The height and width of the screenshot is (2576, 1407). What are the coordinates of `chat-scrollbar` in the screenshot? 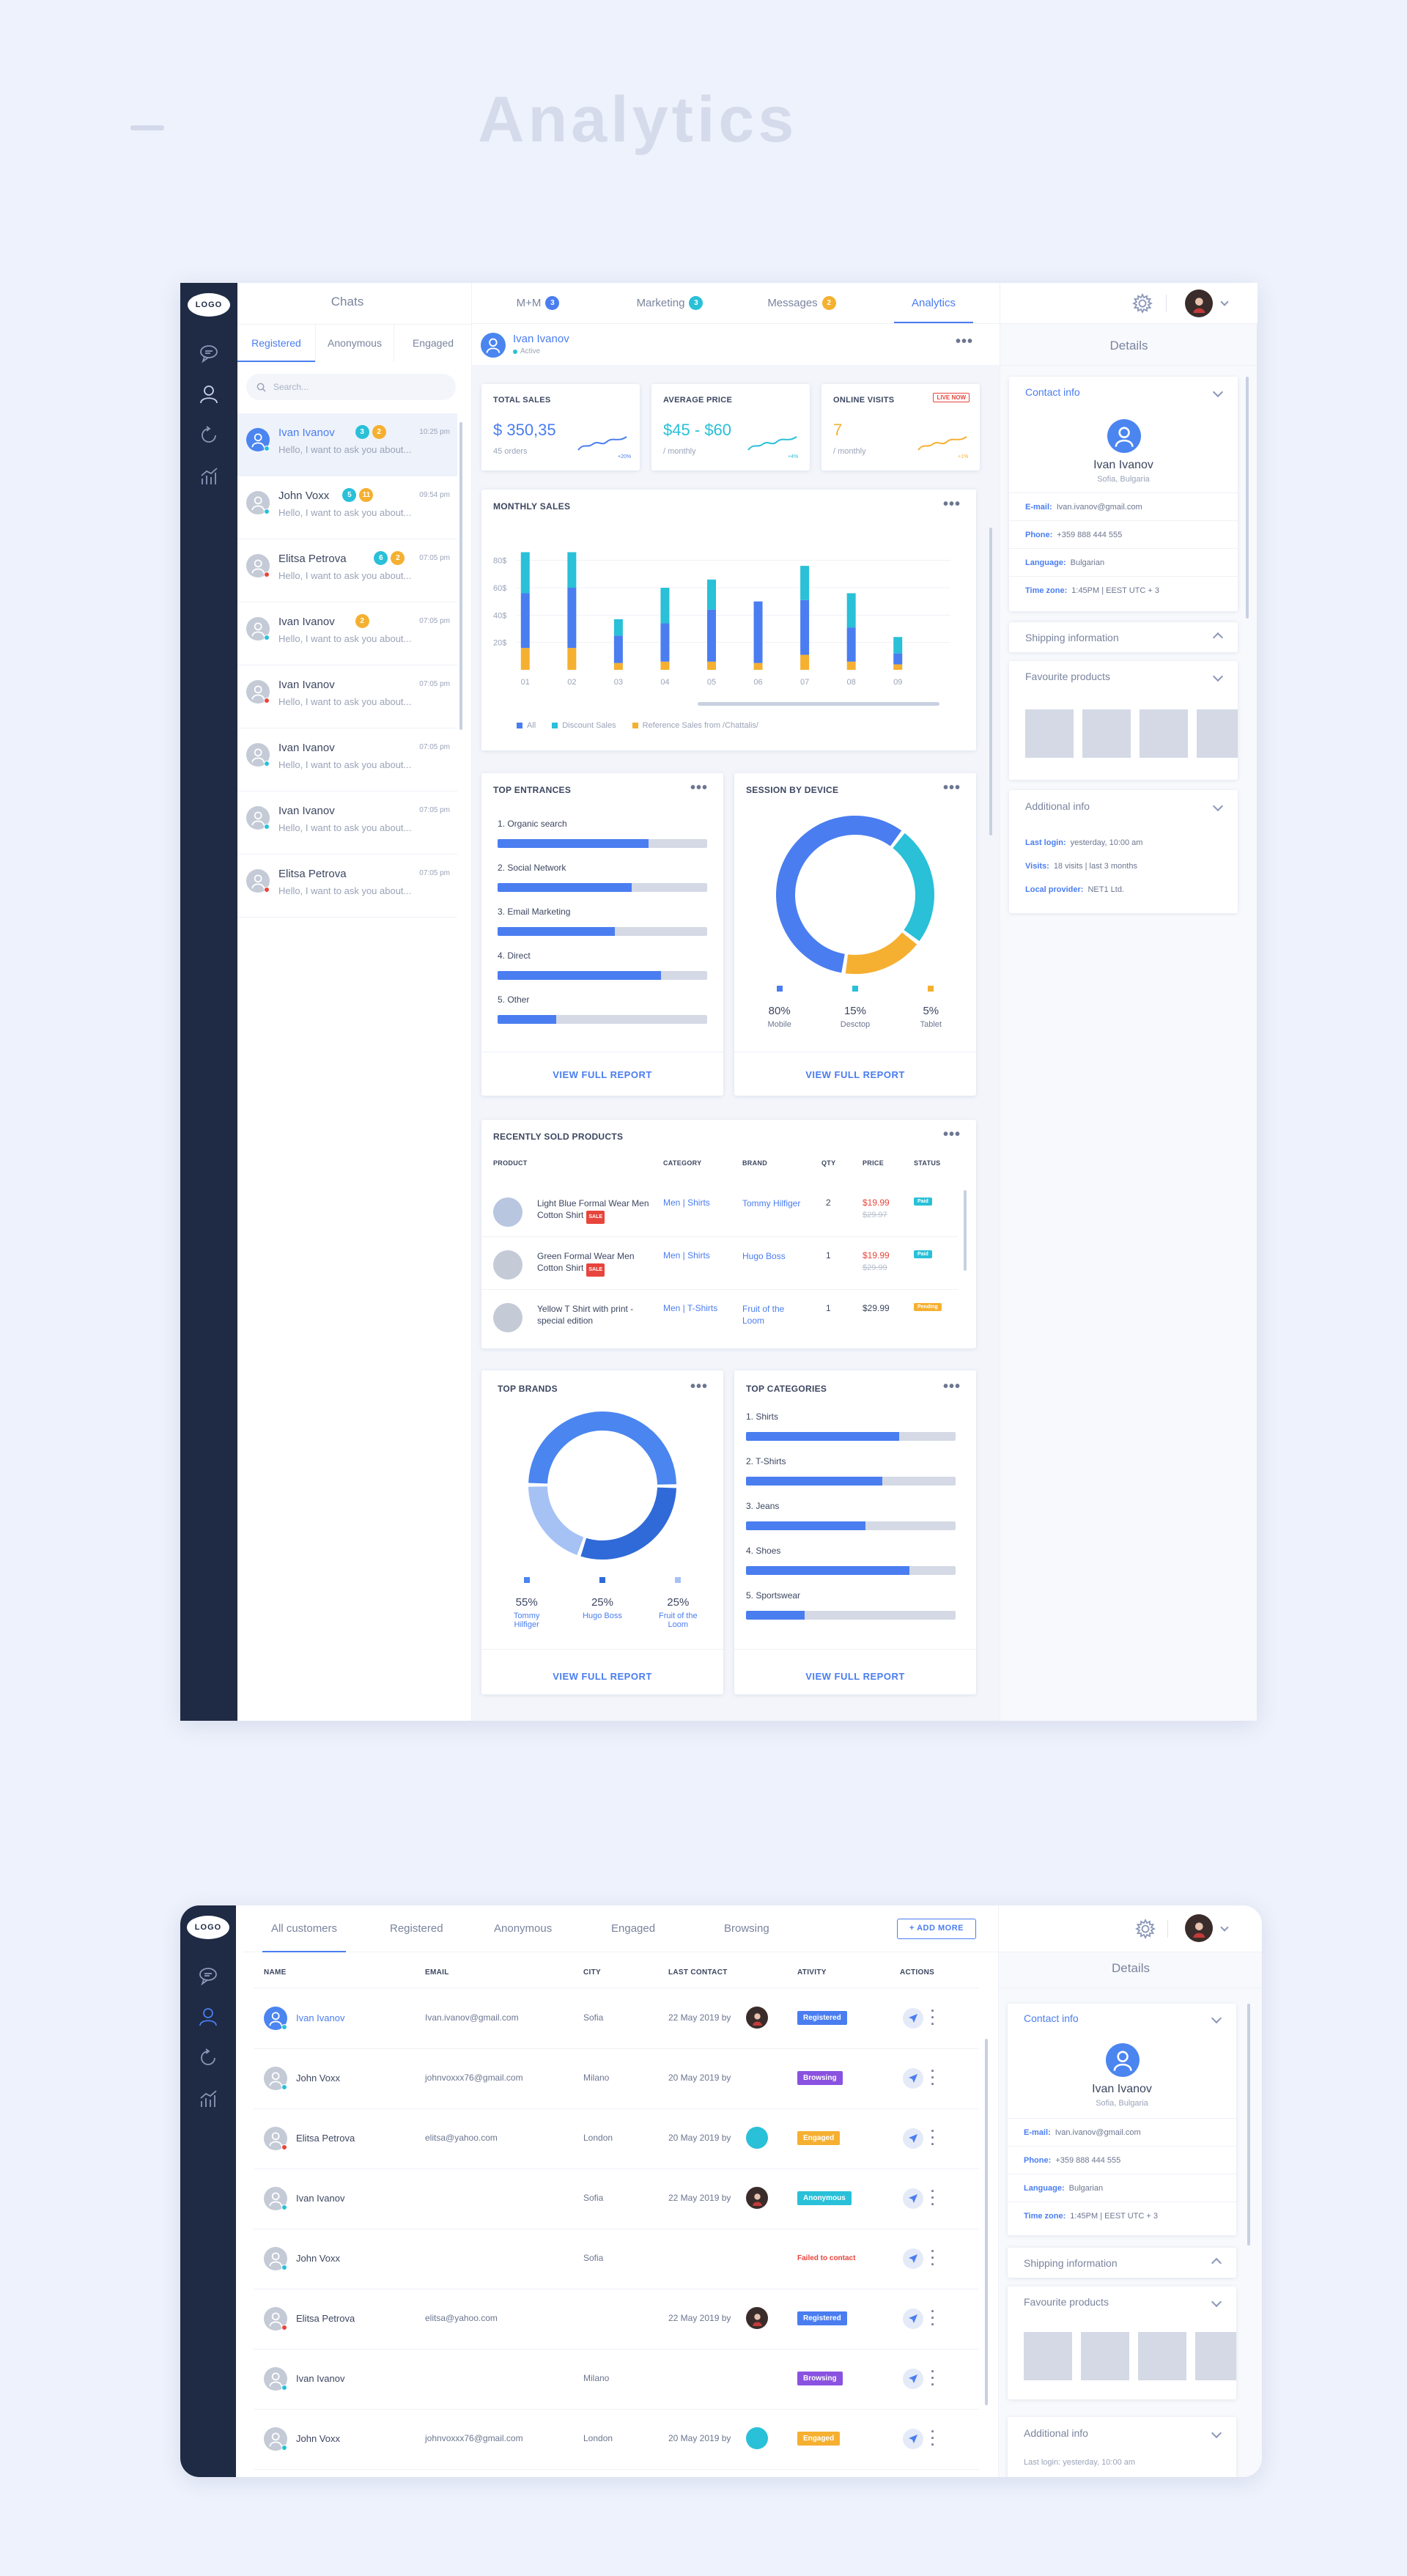 It's located at (460, 576).